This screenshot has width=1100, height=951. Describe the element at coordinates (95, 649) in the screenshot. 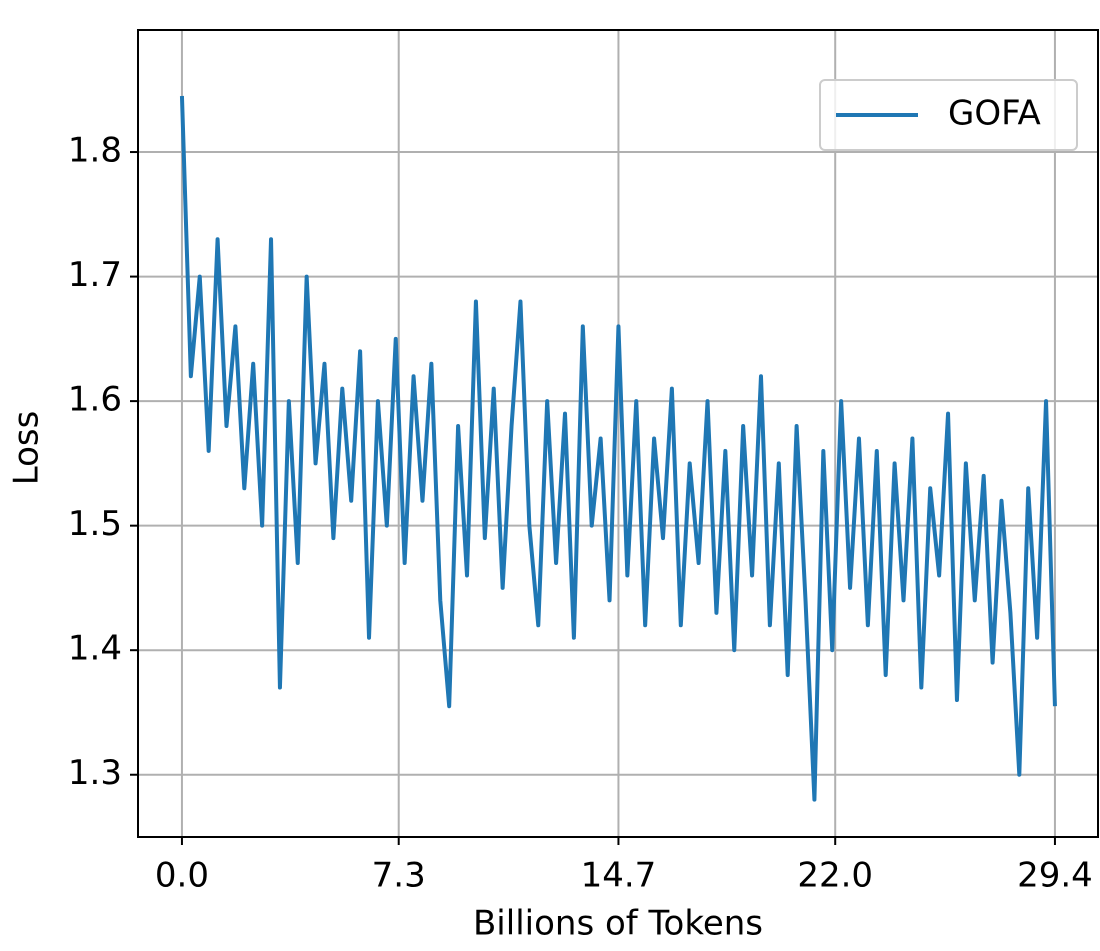

I see `y-tick-label: 1.4` at that location.